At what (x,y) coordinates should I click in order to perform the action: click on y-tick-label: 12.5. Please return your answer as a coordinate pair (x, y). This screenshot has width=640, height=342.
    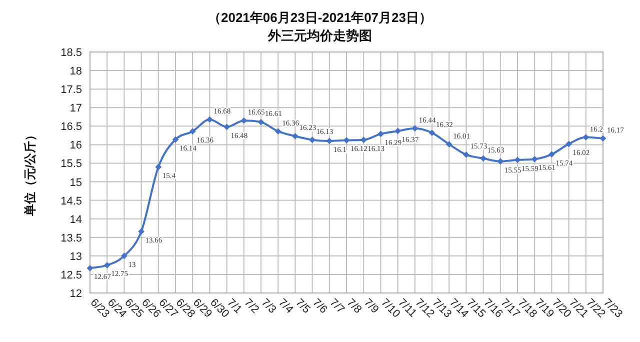
    Looking at the image, I should click on (71, 275).